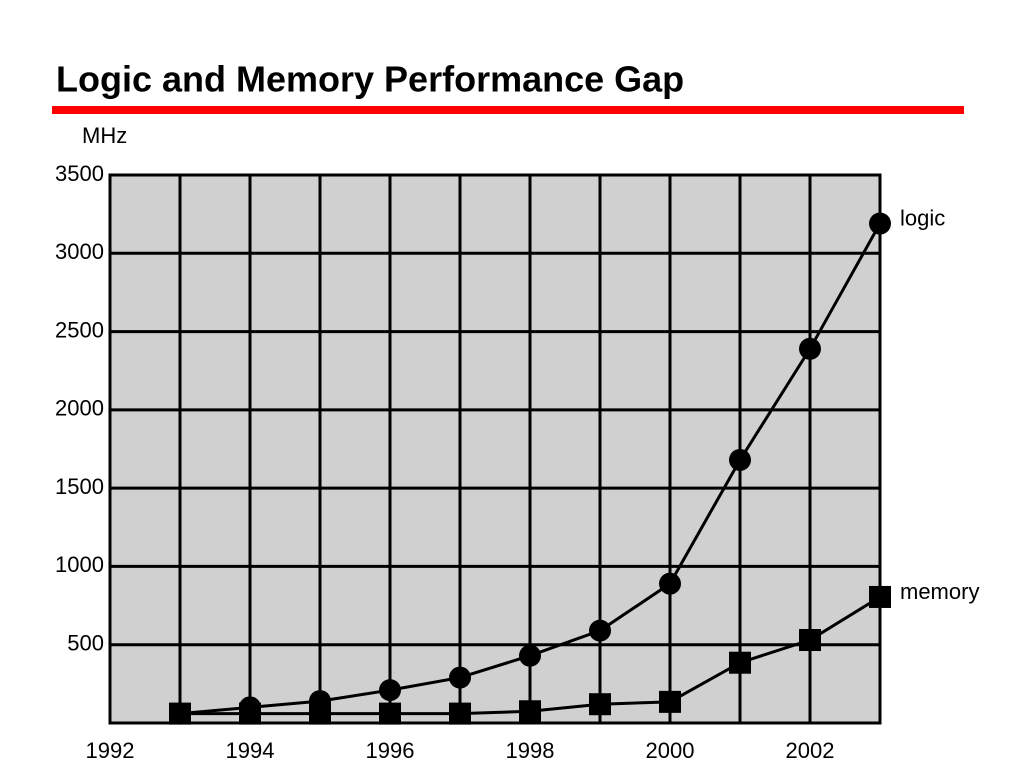 This screenshot has height=768, width=1024. Describe the element at coordinates (250, 750) in the screenshot. I see `x-tick-label: 1994` at that location.